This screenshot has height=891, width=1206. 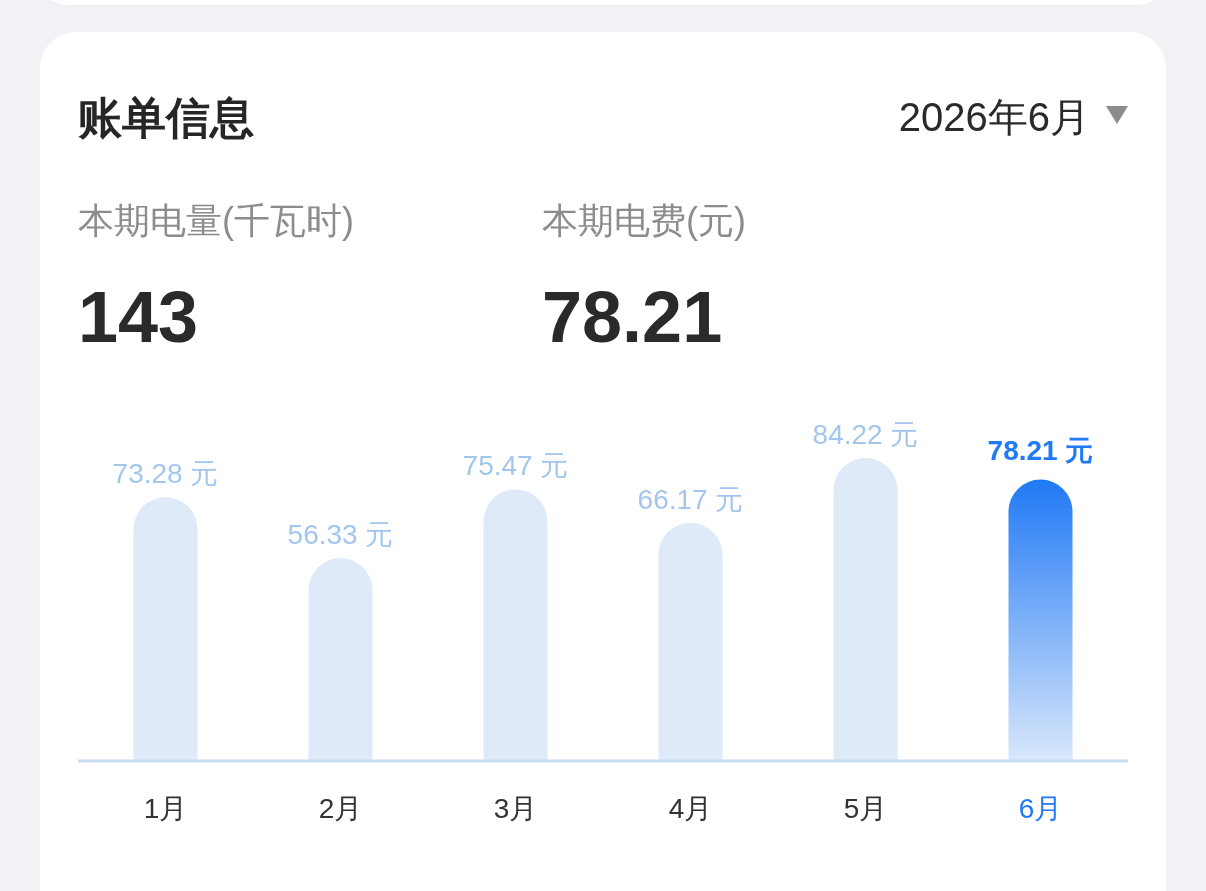 I want to click on text: 本期电量(千瓦时), so click(x=216, y=220).